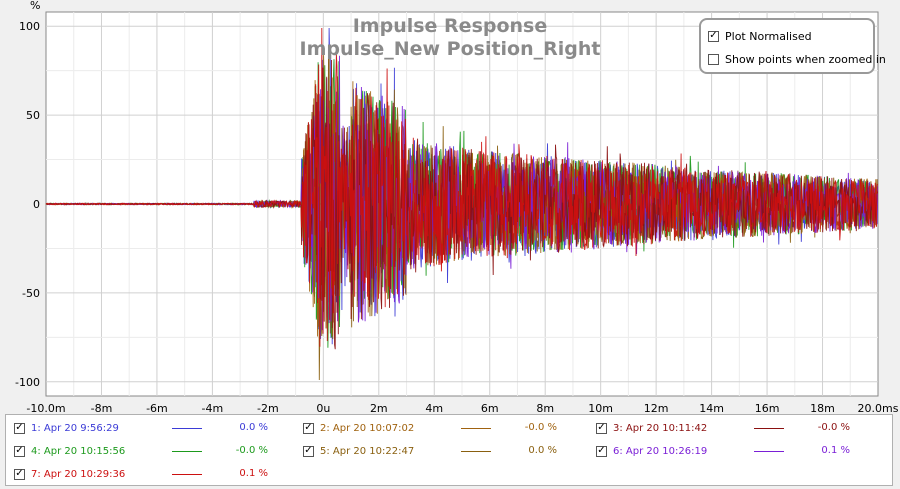 The width and height of the screenshot is (900, 489). Describe the element at coordinates (600, 408) in the screenshot. I see `x-tick-label: 10m` at that location.